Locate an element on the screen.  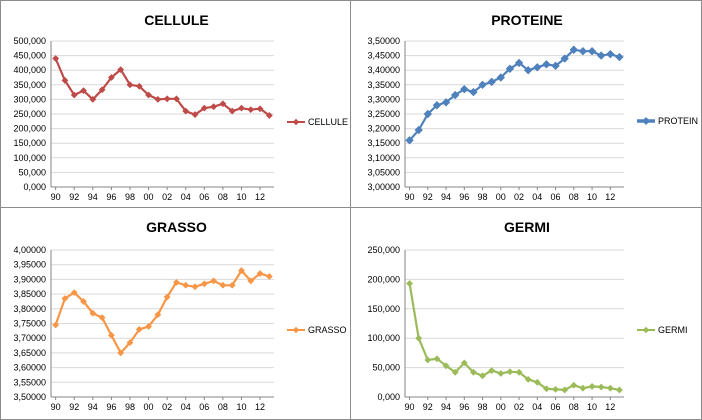
cellule-y-tick-label: 150,000 is located at coordinates (29, 143).